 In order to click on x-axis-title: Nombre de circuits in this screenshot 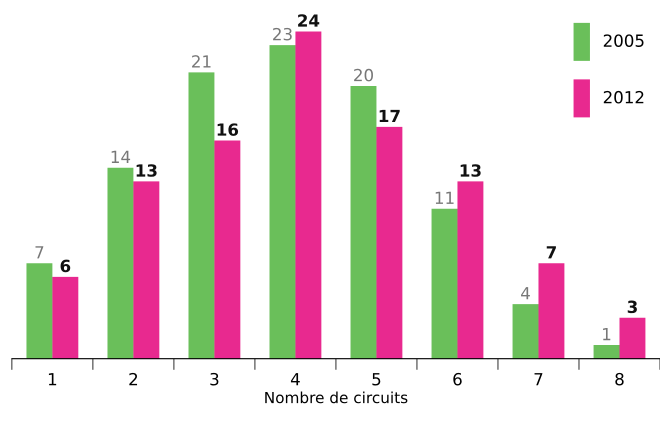, I will do `click(336, 397)`.